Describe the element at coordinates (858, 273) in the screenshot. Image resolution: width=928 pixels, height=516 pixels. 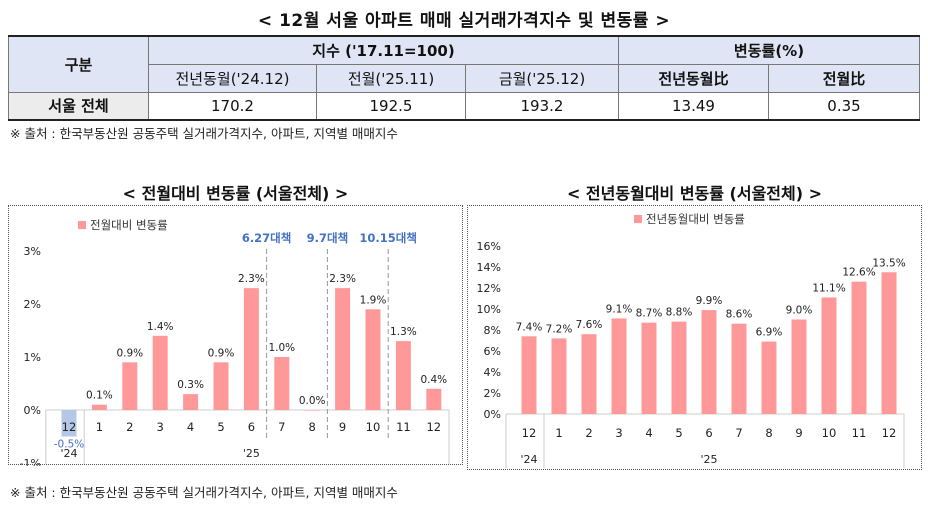
I see `data-label: 12.6%` at that location.